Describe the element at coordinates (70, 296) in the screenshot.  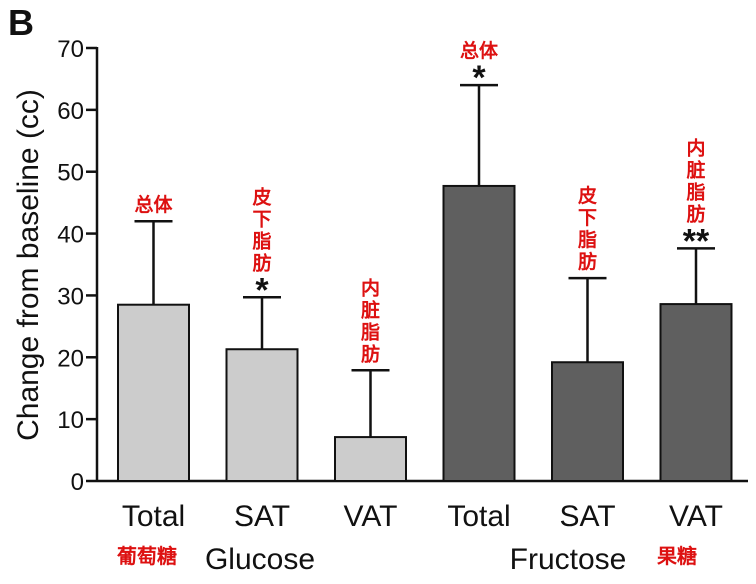
I see `y-tick-label: 30` at that location.